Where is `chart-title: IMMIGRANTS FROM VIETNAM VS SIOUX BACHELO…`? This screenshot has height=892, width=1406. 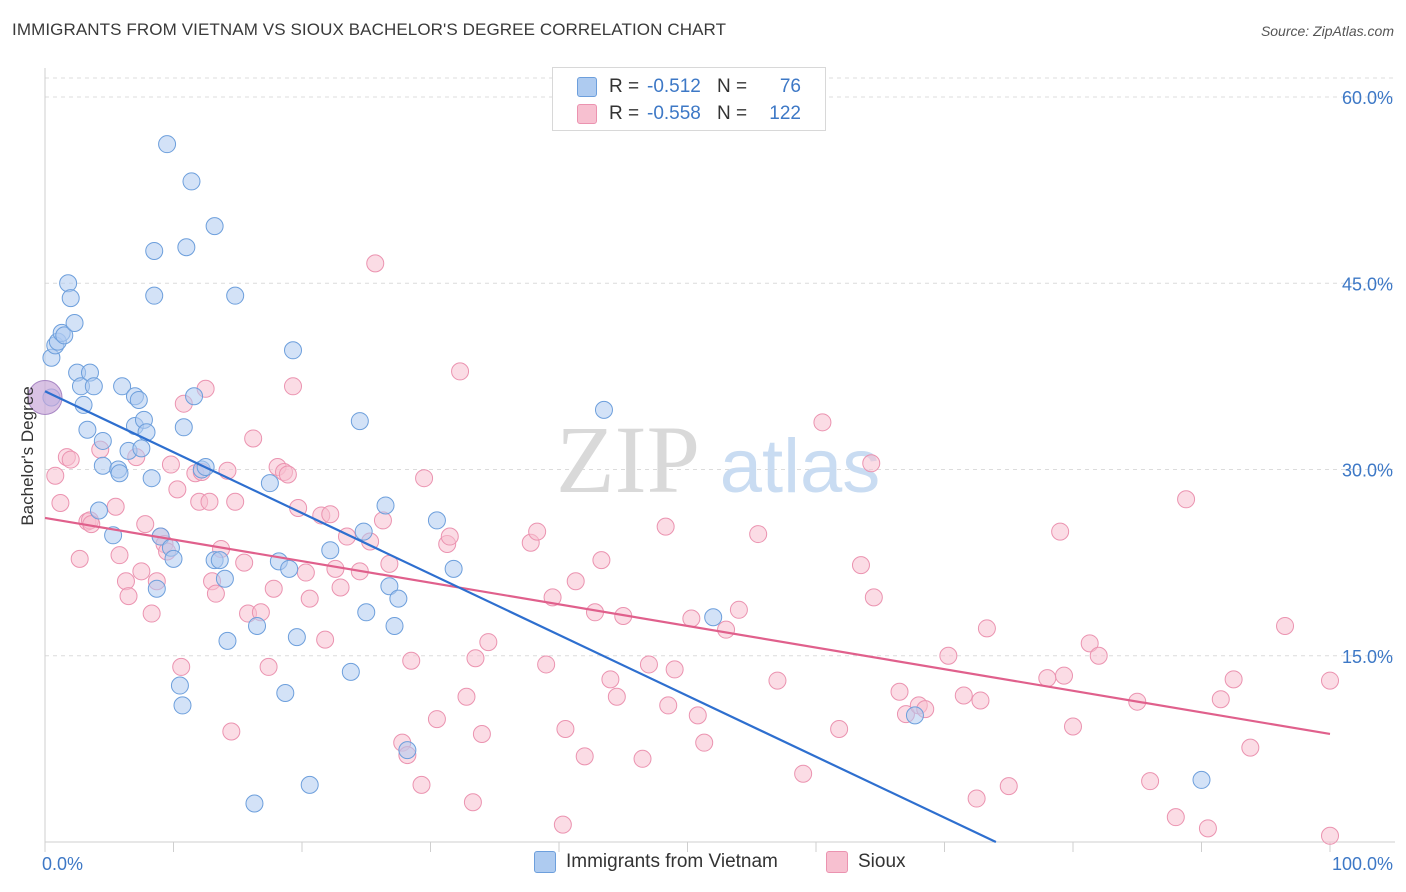 chart-title: IMMIGRANTS FROM VIETNAM VS SIOUX BACHELO… is located at coordinates (369, 29).